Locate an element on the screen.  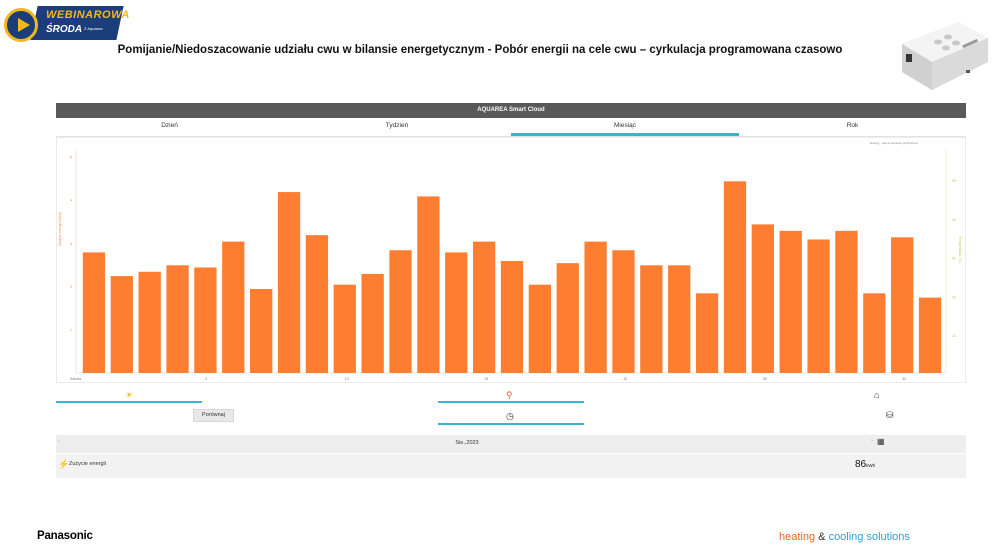
right-tick-label: 10 is located at coordinates (954, 336).